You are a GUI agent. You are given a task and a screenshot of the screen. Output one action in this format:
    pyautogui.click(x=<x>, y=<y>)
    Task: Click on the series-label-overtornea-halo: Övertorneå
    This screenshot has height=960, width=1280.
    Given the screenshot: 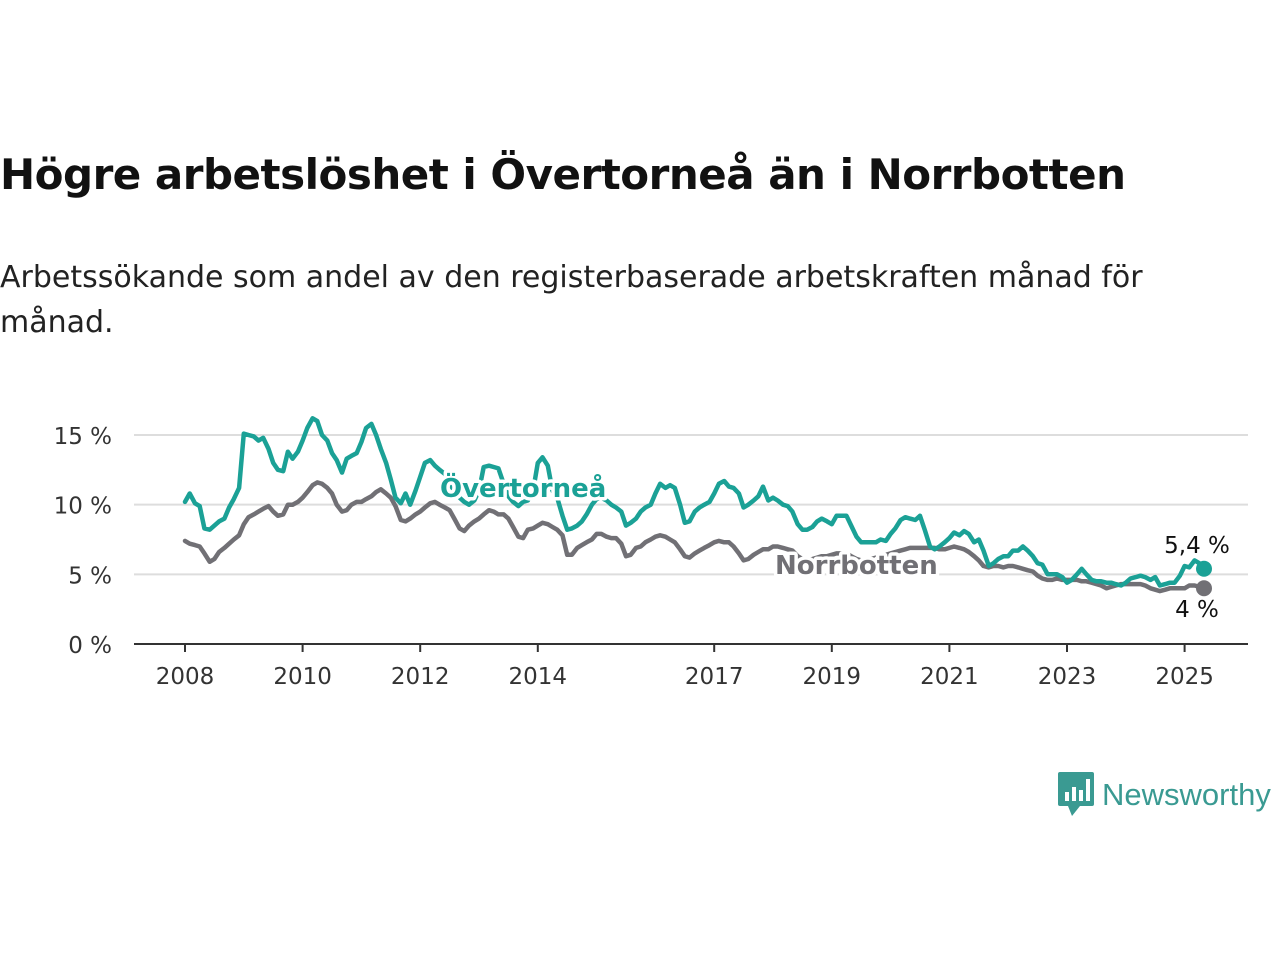 What is the action you would take?
    pyautogui.click(x=523, y=487)
    